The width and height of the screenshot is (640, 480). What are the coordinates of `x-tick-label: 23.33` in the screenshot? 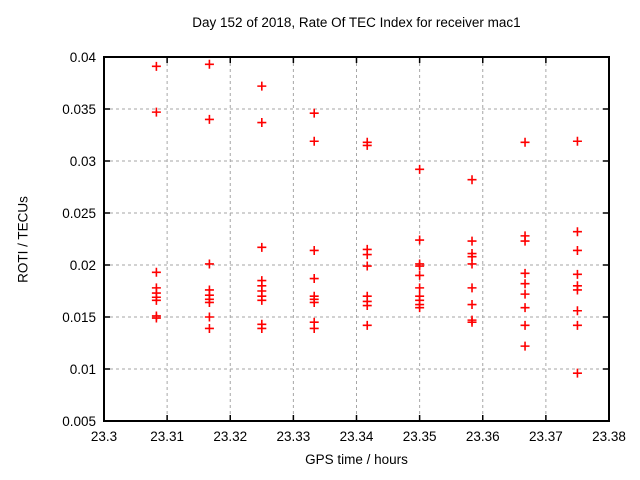 It's located at (293, 436).